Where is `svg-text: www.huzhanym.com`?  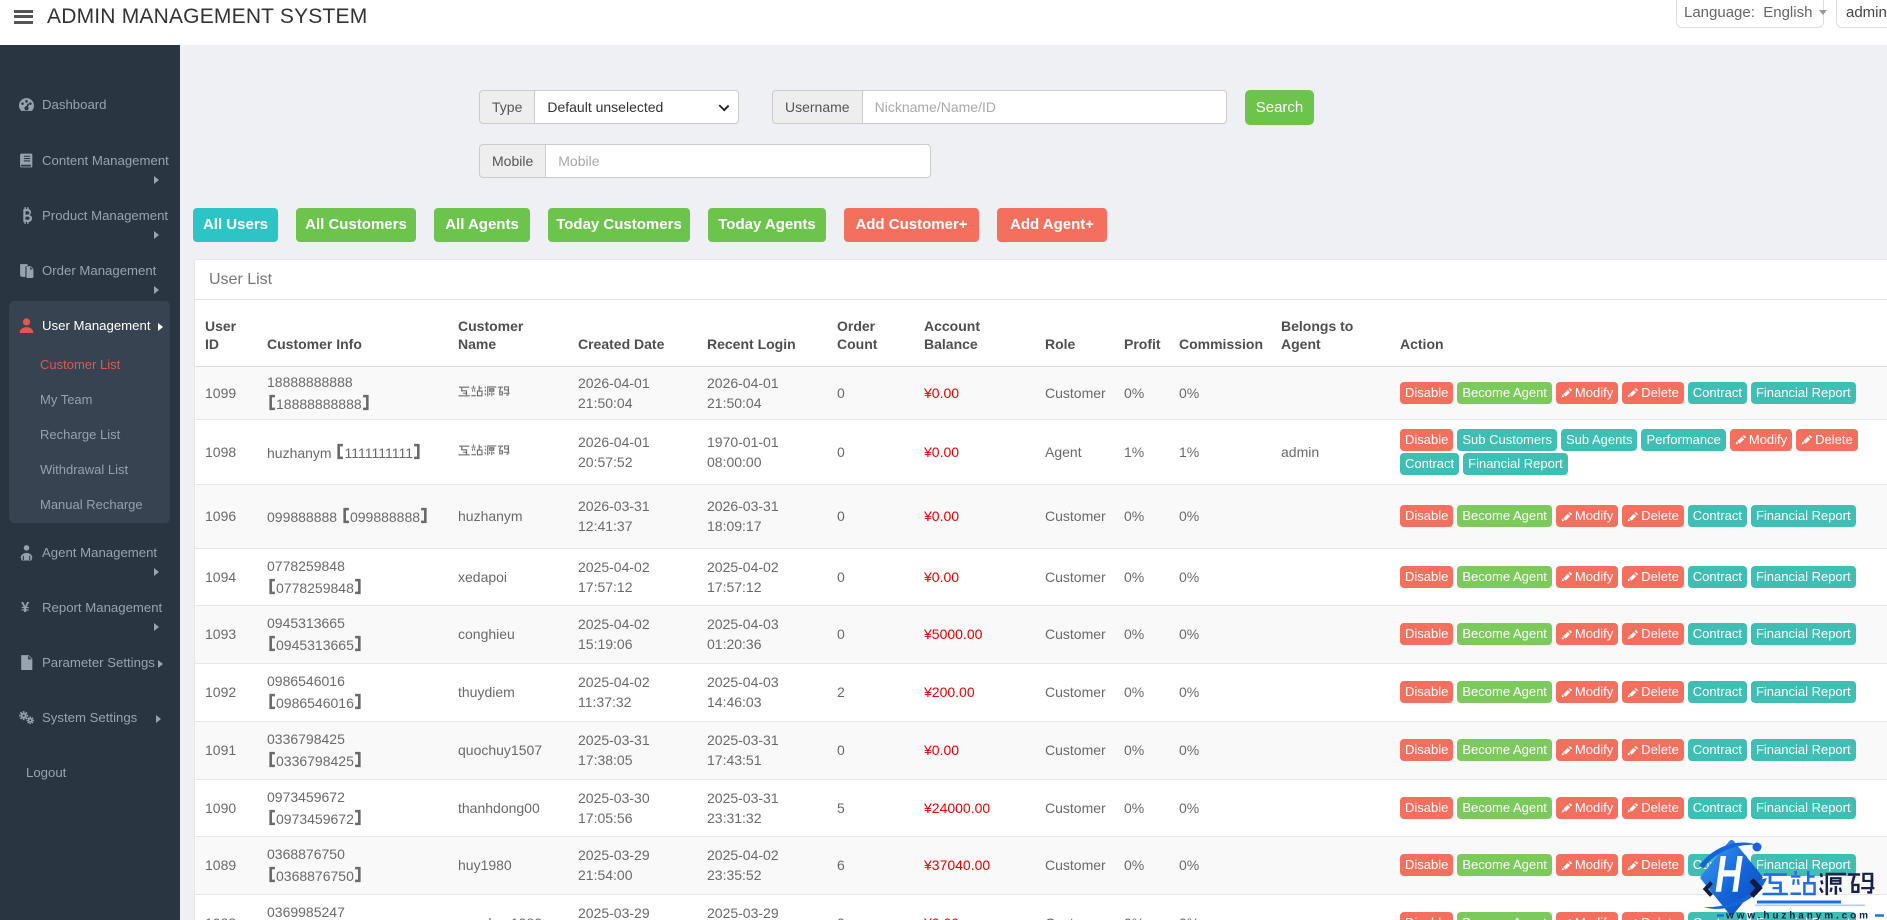 svg-text: www.huzhanym.com is located at coordinates (1798, 915).